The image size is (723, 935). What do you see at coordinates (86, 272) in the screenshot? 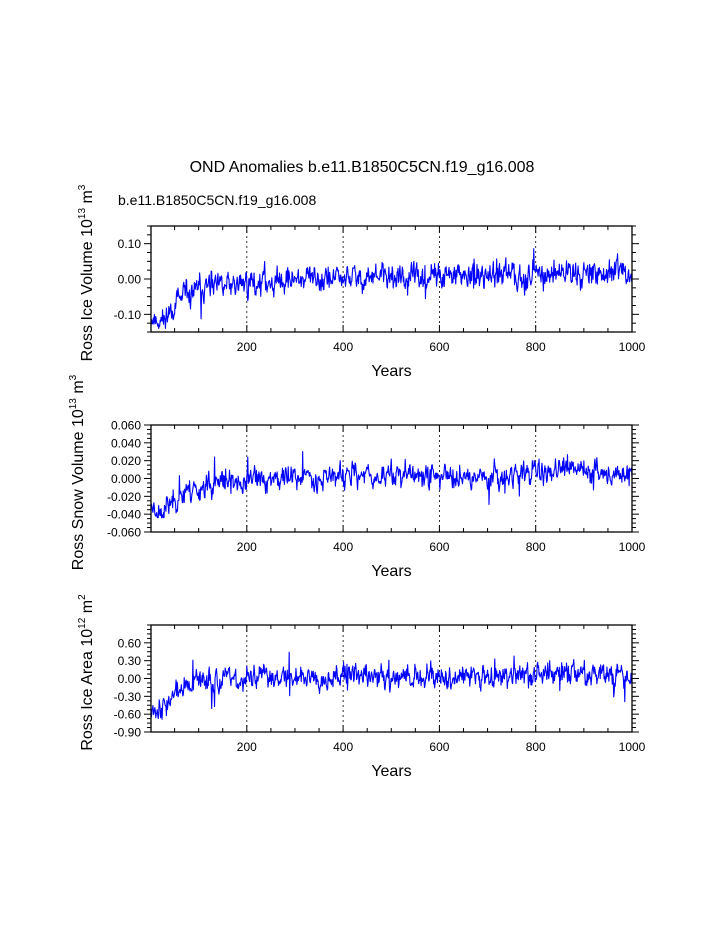
I see `y-axis-label: Ross Ice Volume 1013 m3` at bounding box center [86, 272].